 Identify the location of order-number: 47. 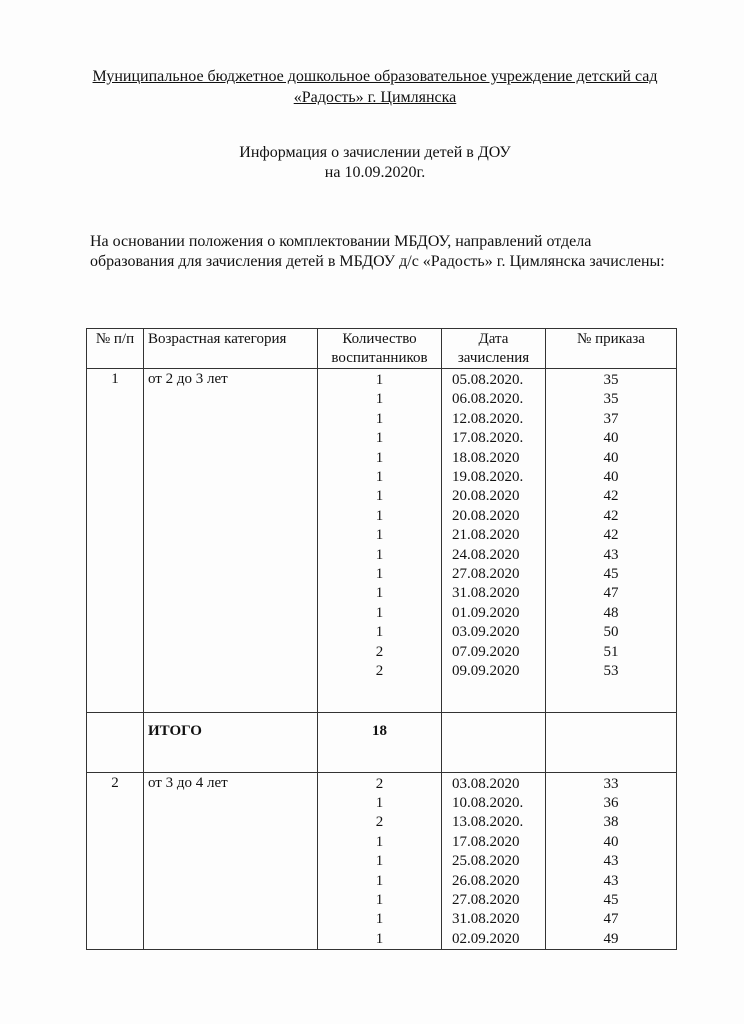
(611, 919).